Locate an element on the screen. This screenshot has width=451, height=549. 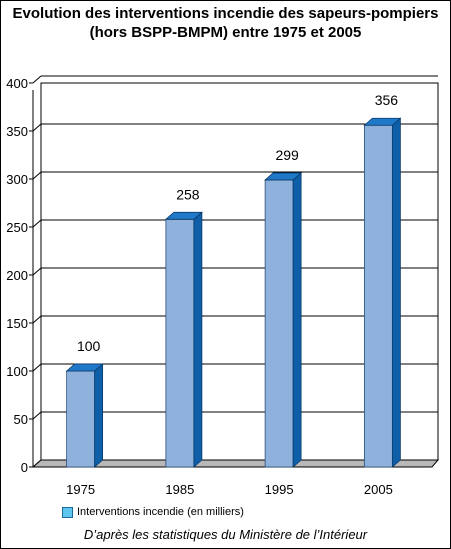
legend: Interventions incendie (en milliers) is located at coordinates (153, 512).